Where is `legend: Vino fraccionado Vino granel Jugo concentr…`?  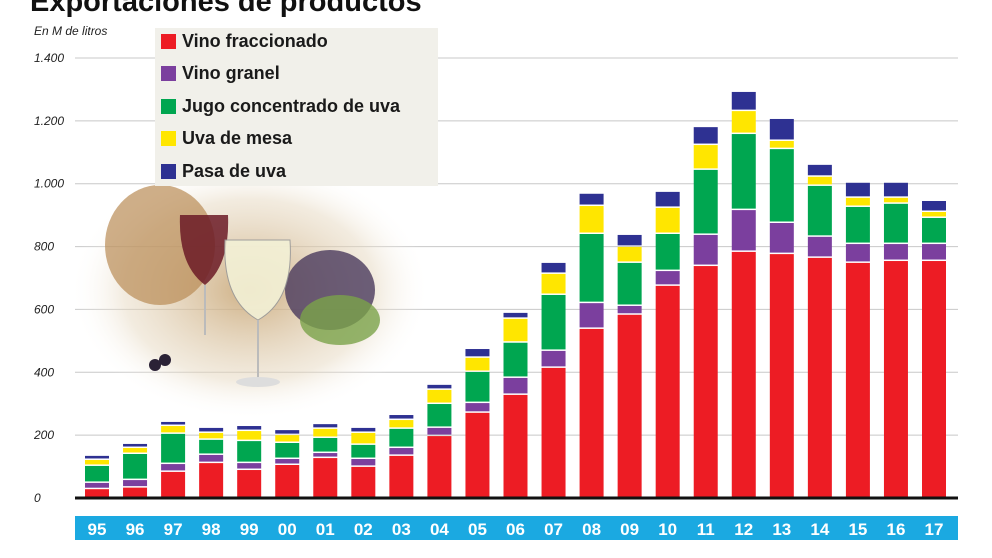 legend: Vino fraccionado Vino granel Jugo concentr… is located at coordinates (296, 107).